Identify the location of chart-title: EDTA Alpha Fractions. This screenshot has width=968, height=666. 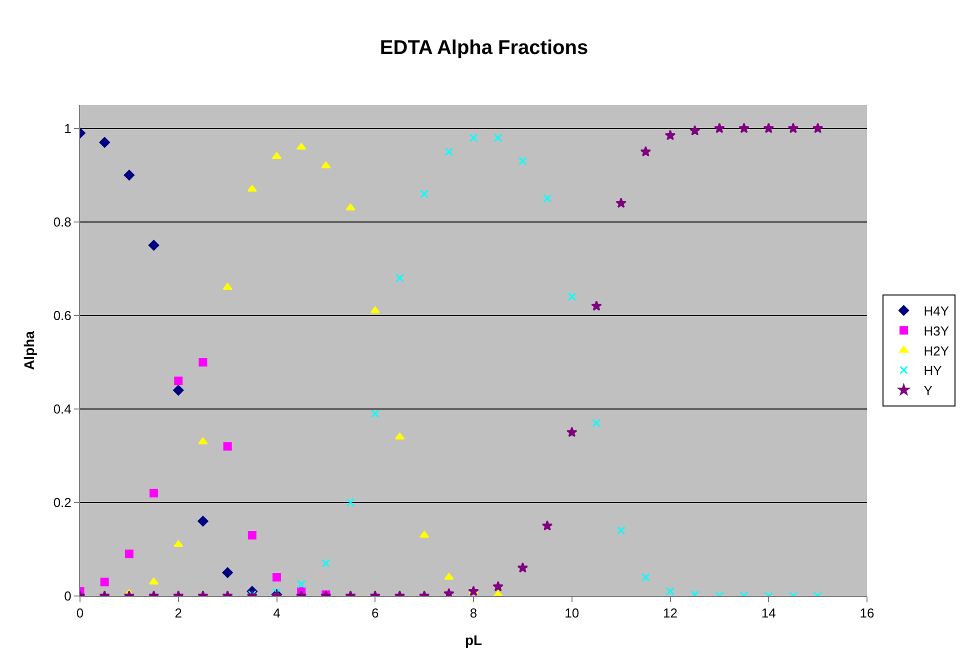
(484, 47).